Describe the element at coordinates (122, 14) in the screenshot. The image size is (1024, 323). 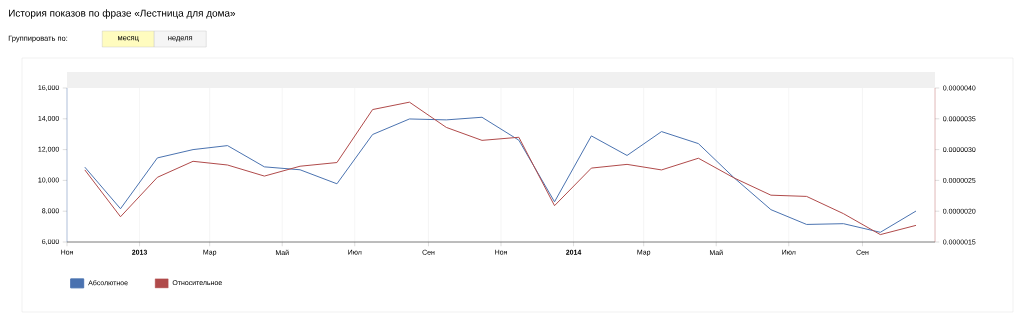
I see `chart-title: История показов по фразе «Лестница для дома»` at that location.